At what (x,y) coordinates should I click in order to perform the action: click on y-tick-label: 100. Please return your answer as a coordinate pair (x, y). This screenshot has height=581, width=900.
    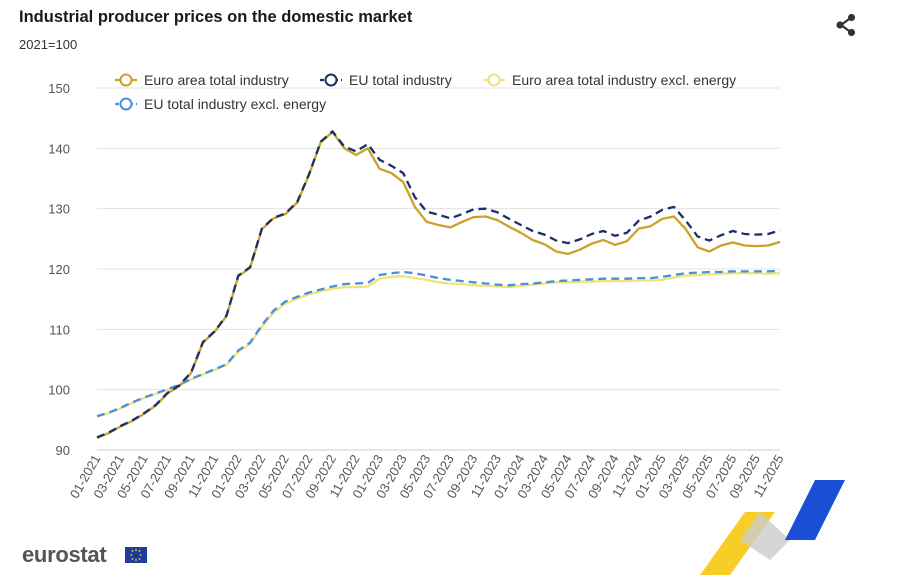
    Looking at the image, I should click on (59, 390).